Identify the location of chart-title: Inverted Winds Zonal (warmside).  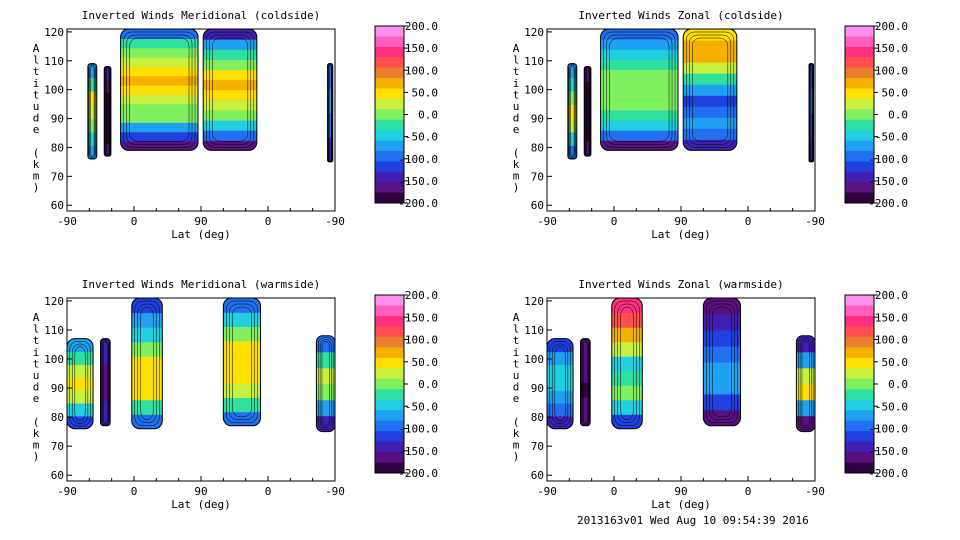
(680, 284).